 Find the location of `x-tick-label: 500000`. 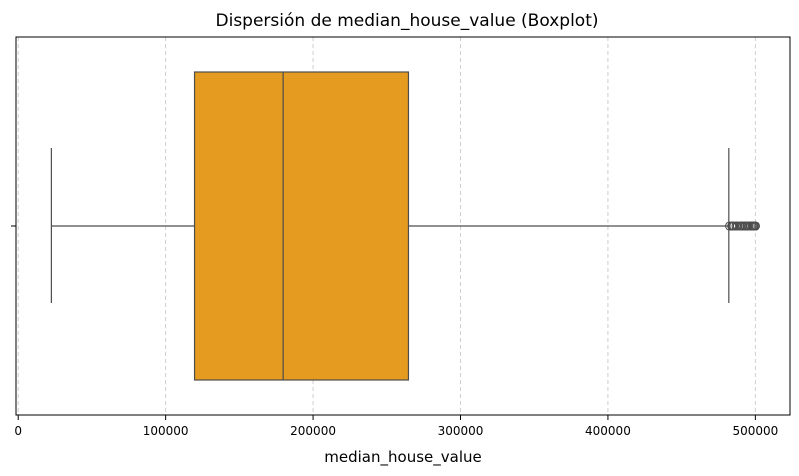

x-tick-label: 500000 is located at coordinates (755, 431).